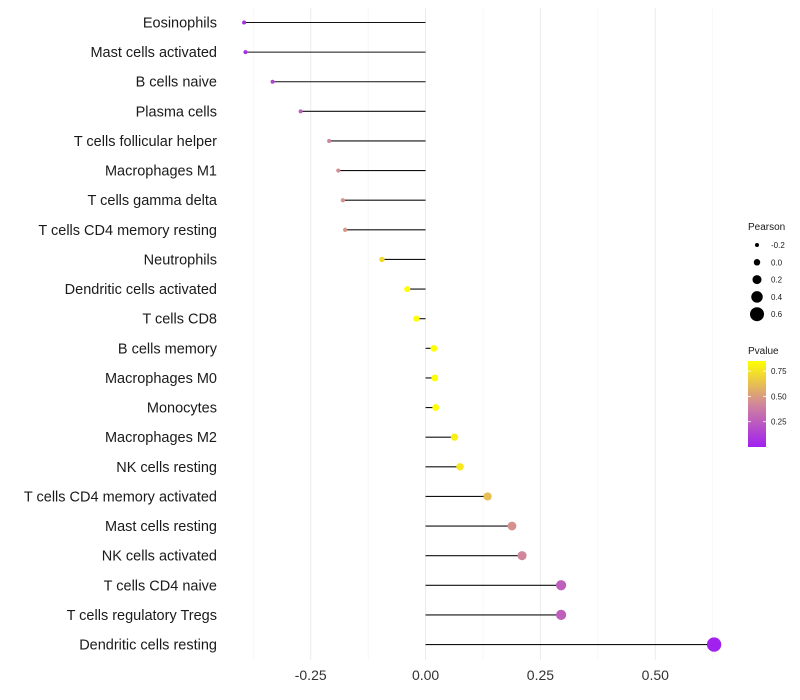 The image size is (800, 700). I want to click on category-label: Macrophages M2, so click(161, 438).